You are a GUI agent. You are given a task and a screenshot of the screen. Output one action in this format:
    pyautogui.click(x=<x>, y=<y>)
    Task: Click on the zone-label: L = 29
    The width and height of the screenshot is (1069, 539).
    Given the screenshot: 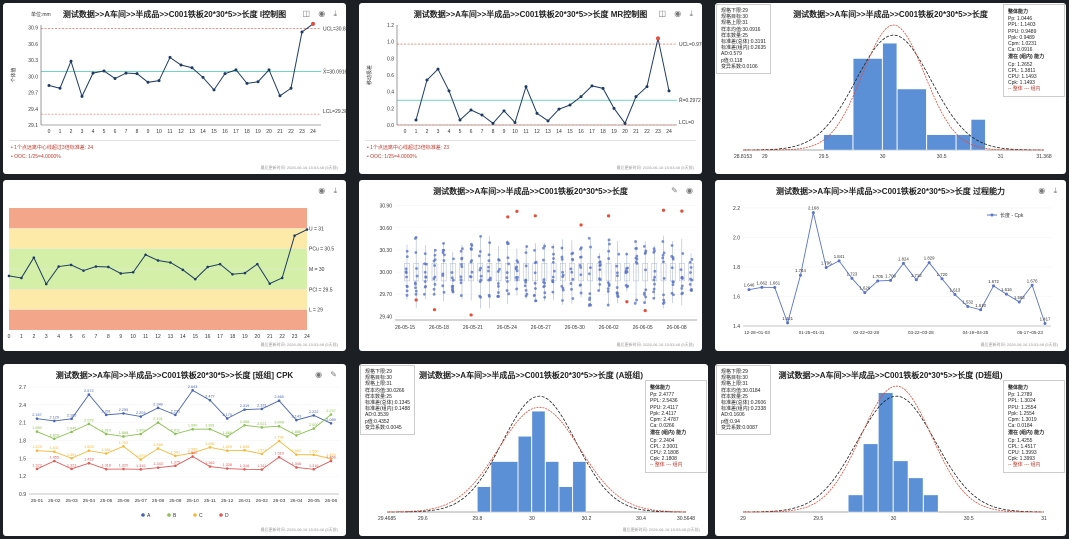 What is the action you would take?
    pyautogui.click(x=316, y=311)
    